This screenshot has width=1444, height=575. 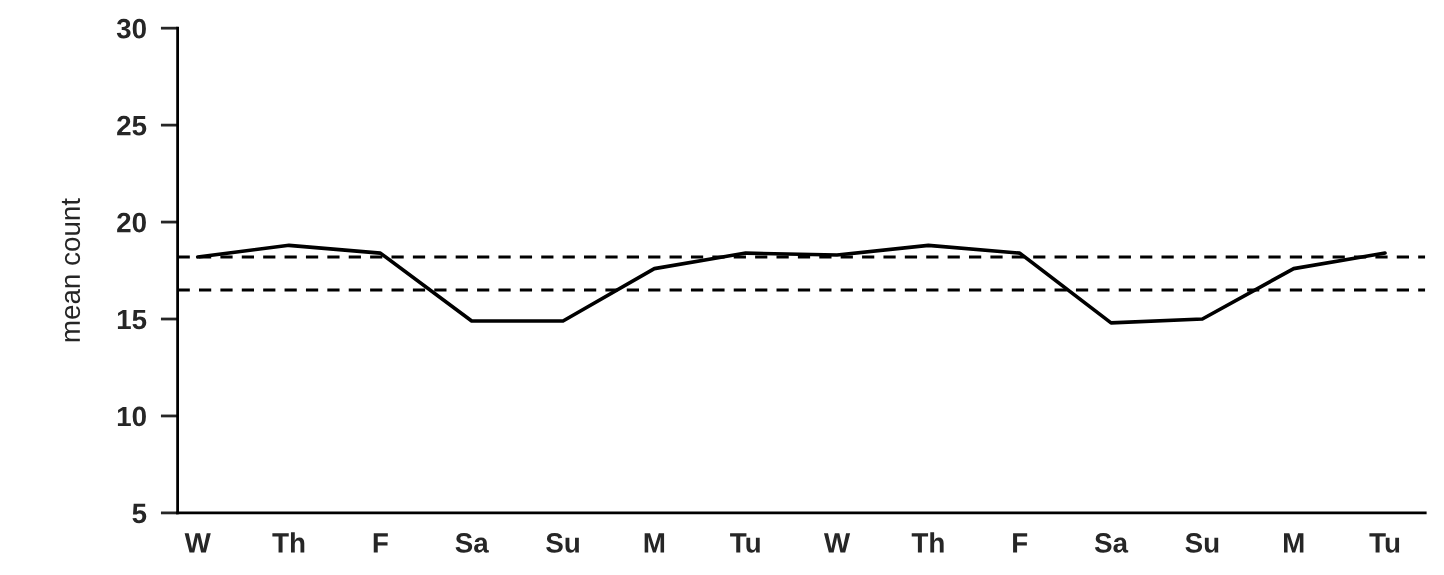 What do you see at coordinates (132, 125) in the screenshot?
I see `y-tick-label: 25` at bounding box center [132, 125].